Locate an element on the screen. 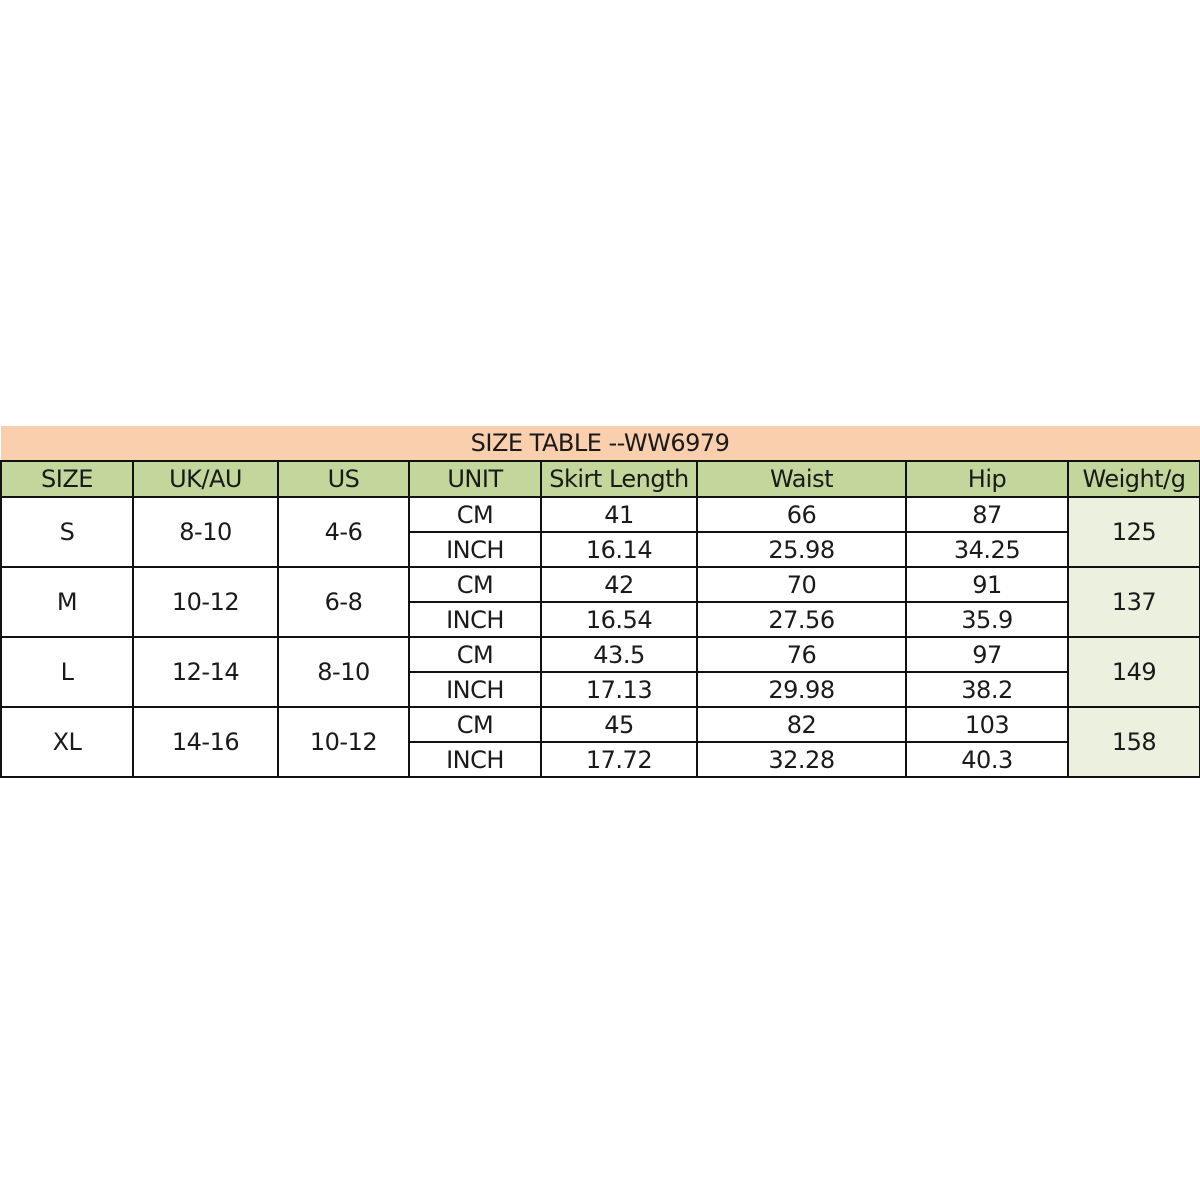  us-cell: 10-12 is located at coordinates (343, 742).